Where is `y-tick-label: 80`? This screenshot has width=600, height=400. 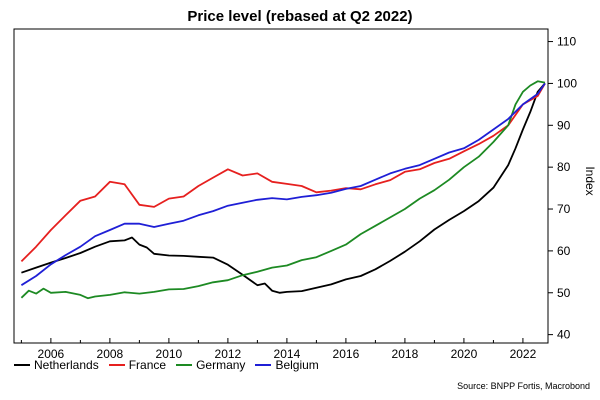
y-tick-label: 80 is located at coordinates (564, 167).